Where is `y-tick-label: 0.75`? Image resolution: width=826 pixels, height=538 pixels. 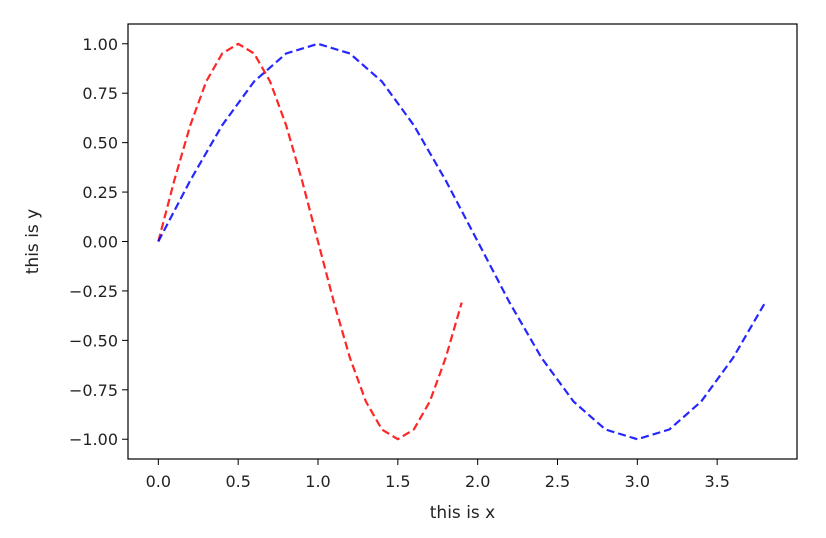
y-tick-label: 0.75 is located at coordinates (100, 93).